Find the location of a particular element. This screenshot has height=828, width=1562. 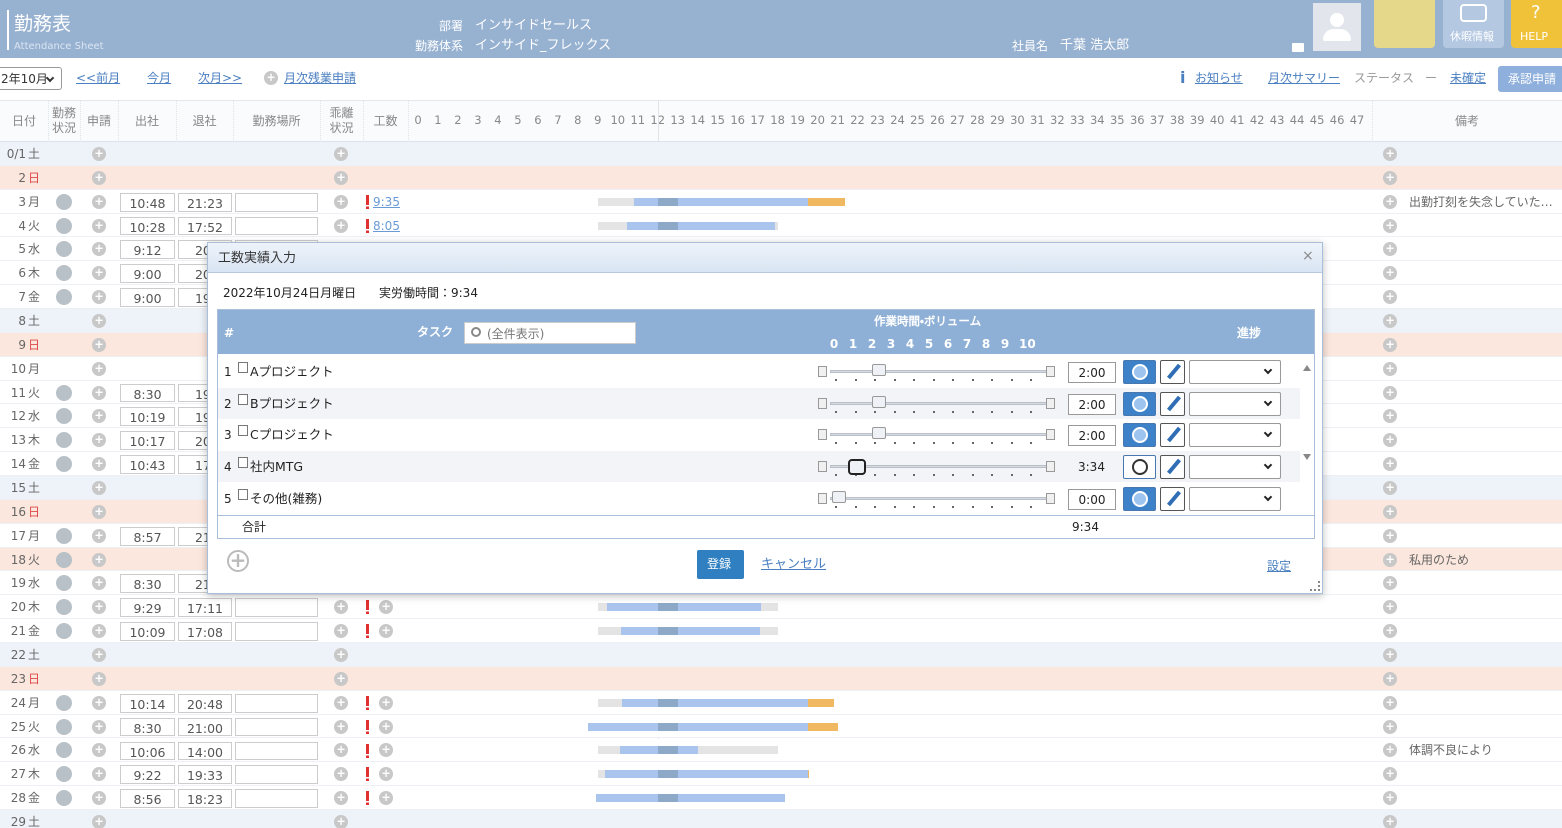

overtime-link: 月次残業申請 is located at coordinates (320, 78).